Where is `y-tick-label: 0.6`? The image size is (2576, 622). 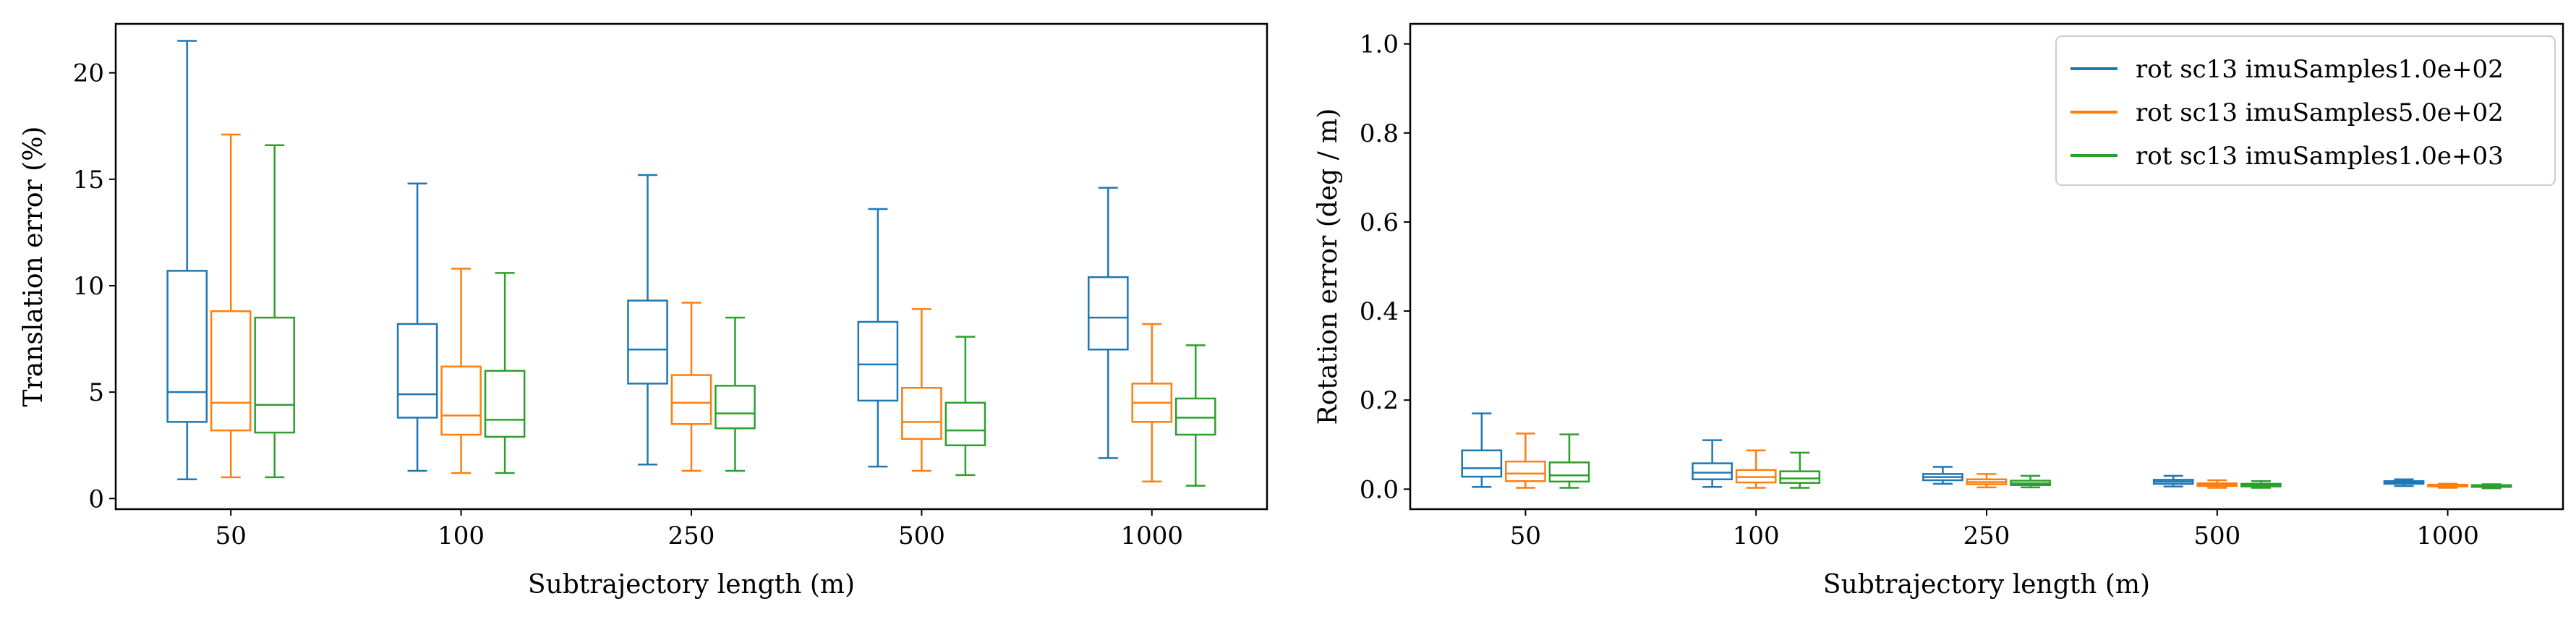
y-tick-label: 0.6 is located at coordinates (1379, 222).